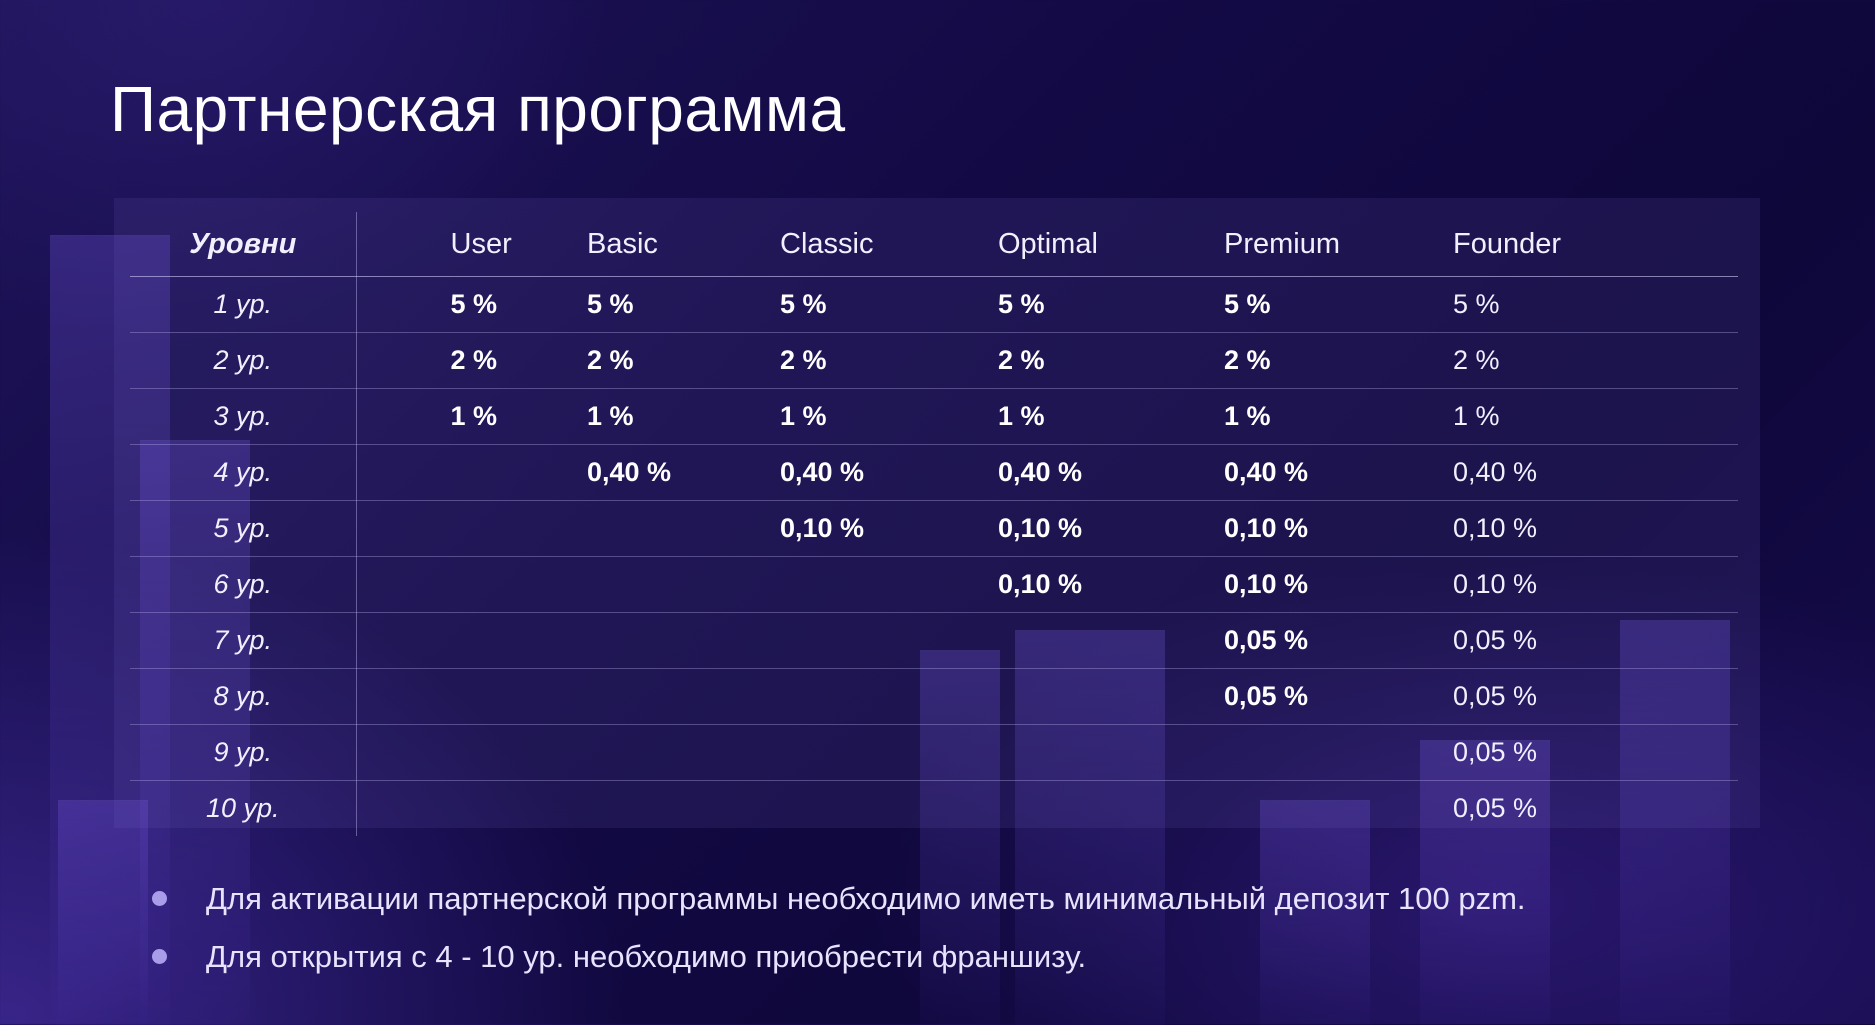  Describe the element at coordinates (1595, 304) in the screenshot. I see `cell-founder: 5 %` at that location.